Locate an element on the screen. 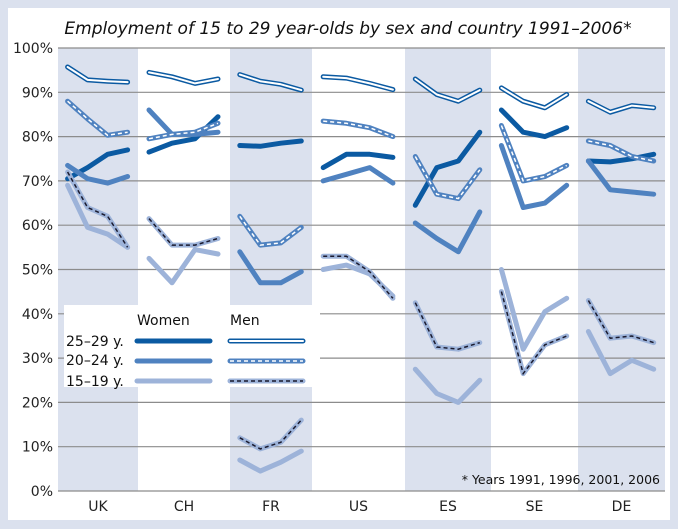 This screenshot has width=678, height=529. y-tick-label: 0% is located at coordinates (42, 492).